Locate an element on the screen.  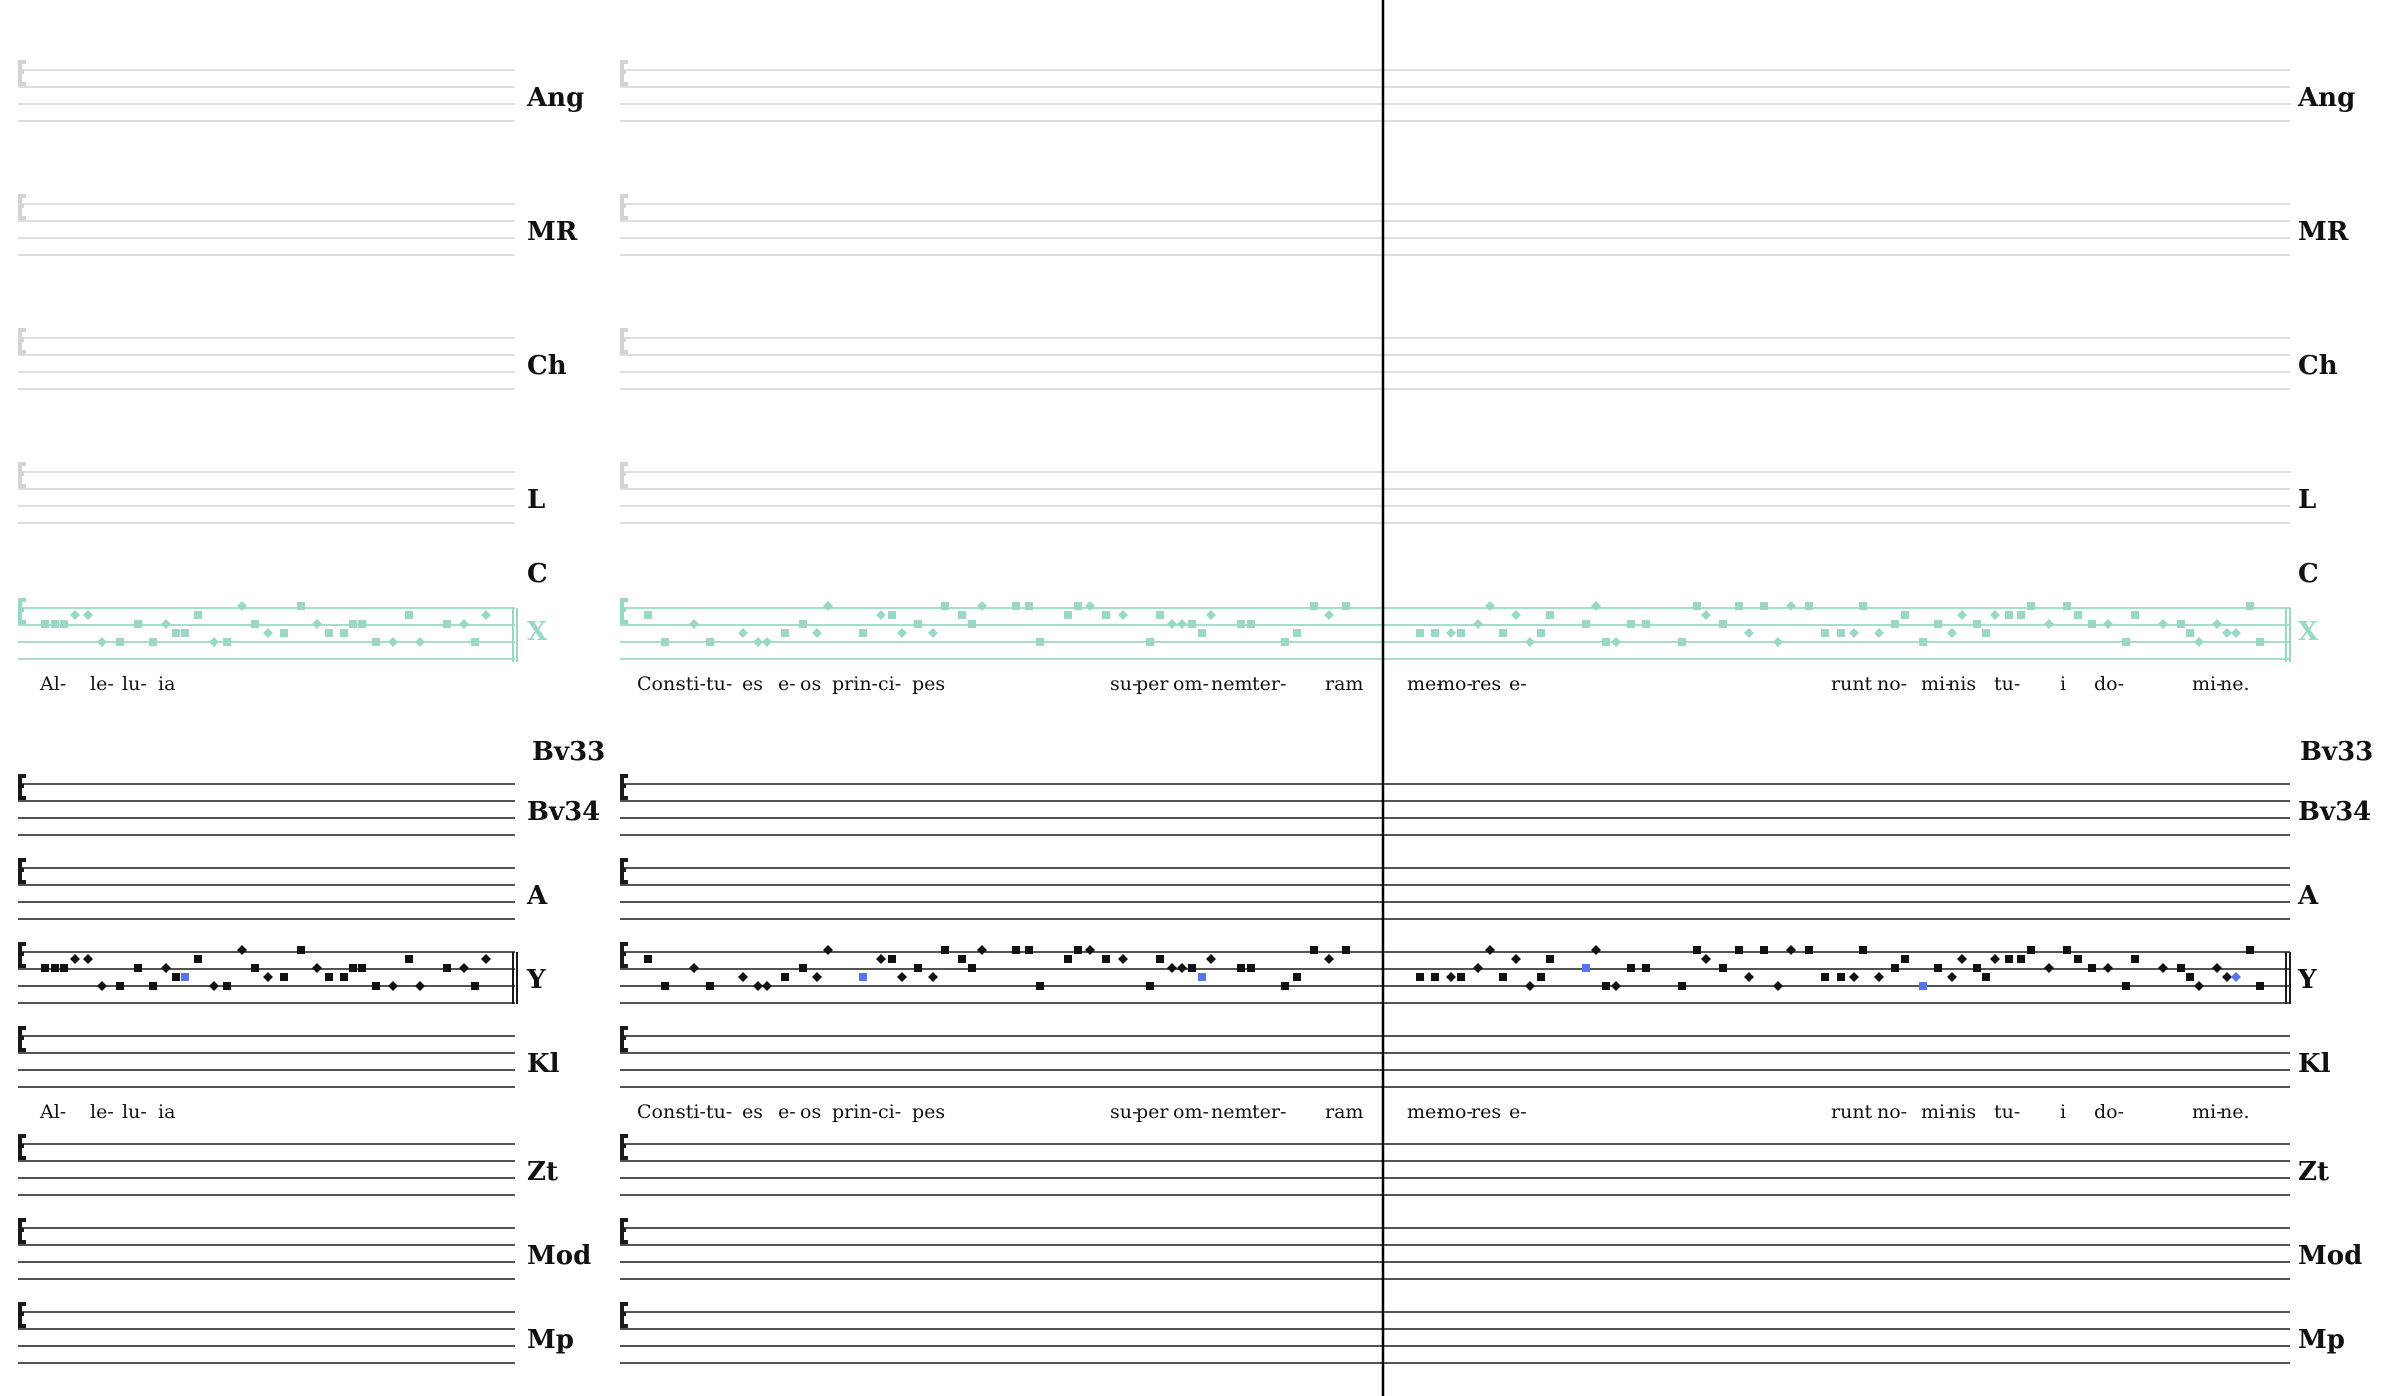
lyric-syllable: do- is located at coordinates (2109, 684).